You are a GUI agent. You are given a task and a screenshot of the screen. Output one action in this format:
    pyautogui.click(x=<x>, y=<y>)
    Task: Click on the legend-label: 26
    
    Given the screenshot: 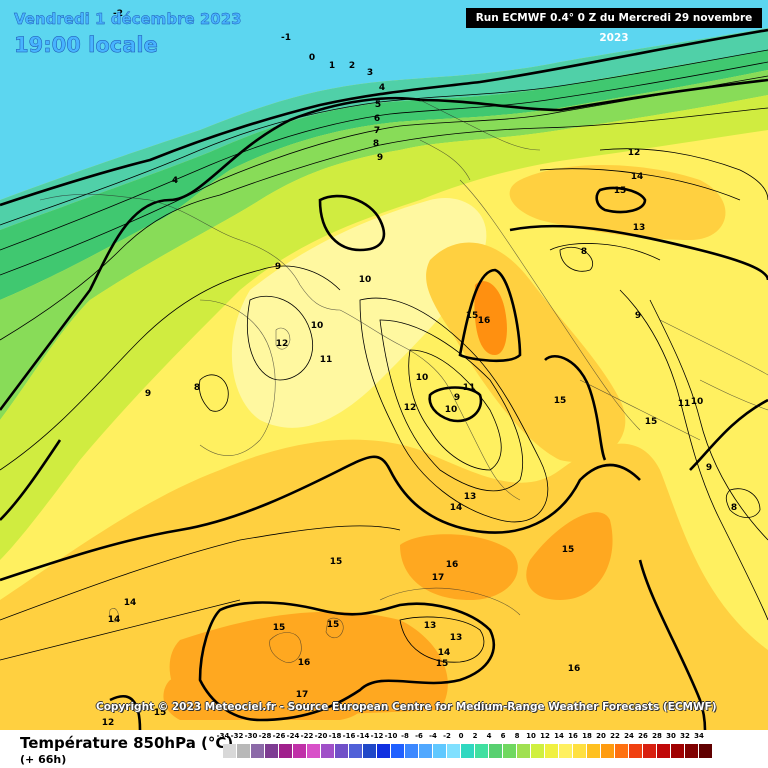 What is the action you would take?
    pyautogui.click(x=643, y=736)
    